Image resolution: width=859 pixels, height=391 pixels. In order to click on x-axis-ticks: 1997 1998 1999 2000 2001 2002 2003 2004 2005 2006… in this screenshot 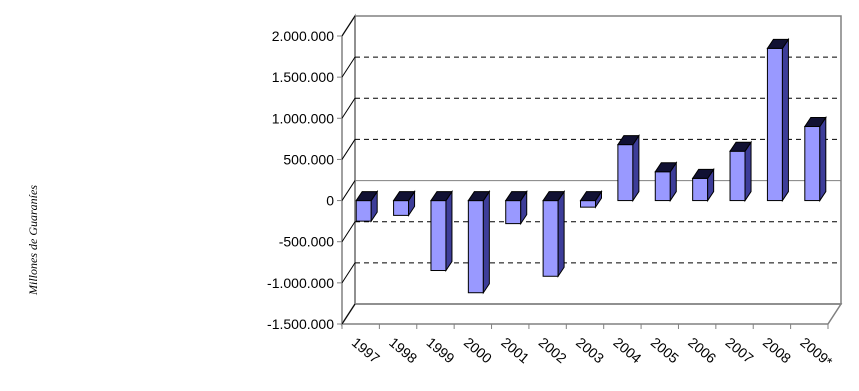, I will do `click(588, 347)`.